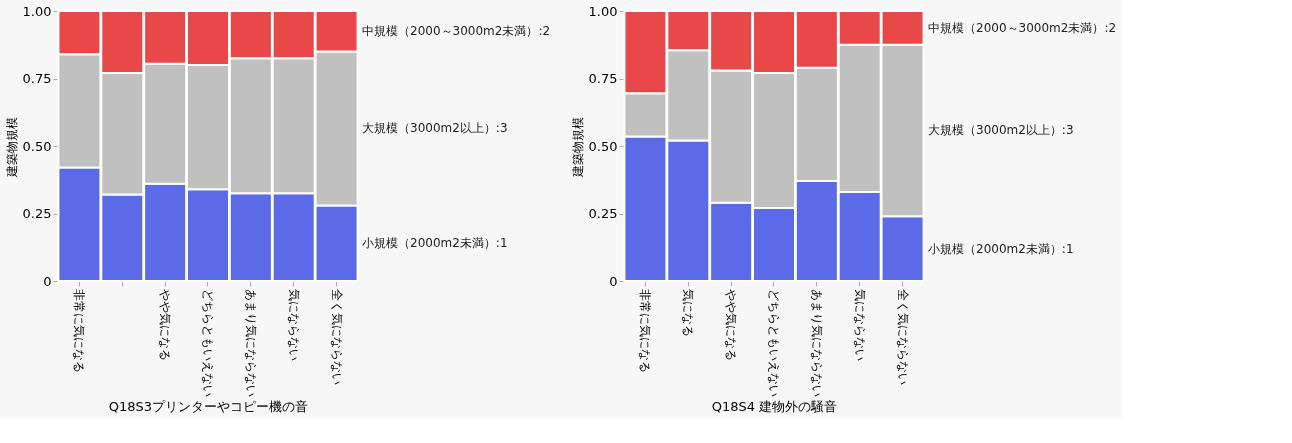 The image size is (1292, 443). What do you see at coordinates (774, 406) in the screenshot?
I see `x-axis-title: Q18S4 建物外の騒音` at bounding box center [774, 406].